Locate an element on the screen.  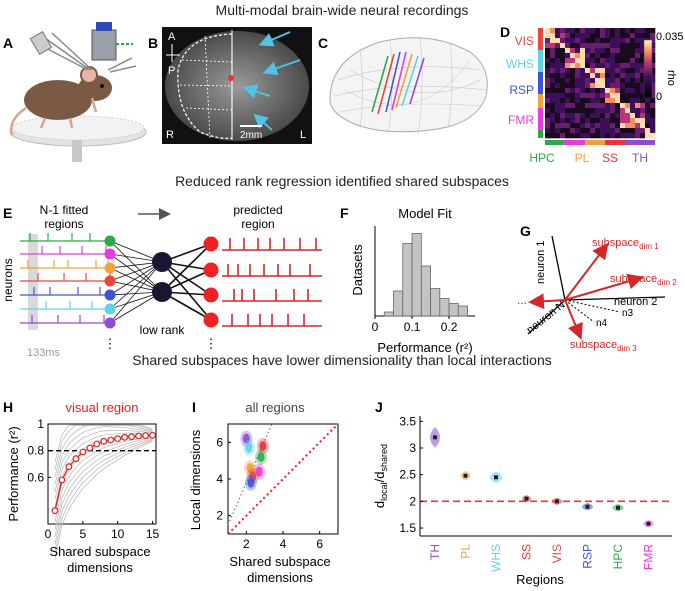
h-xtick-label: 15 is located at coordinates (153, 534).